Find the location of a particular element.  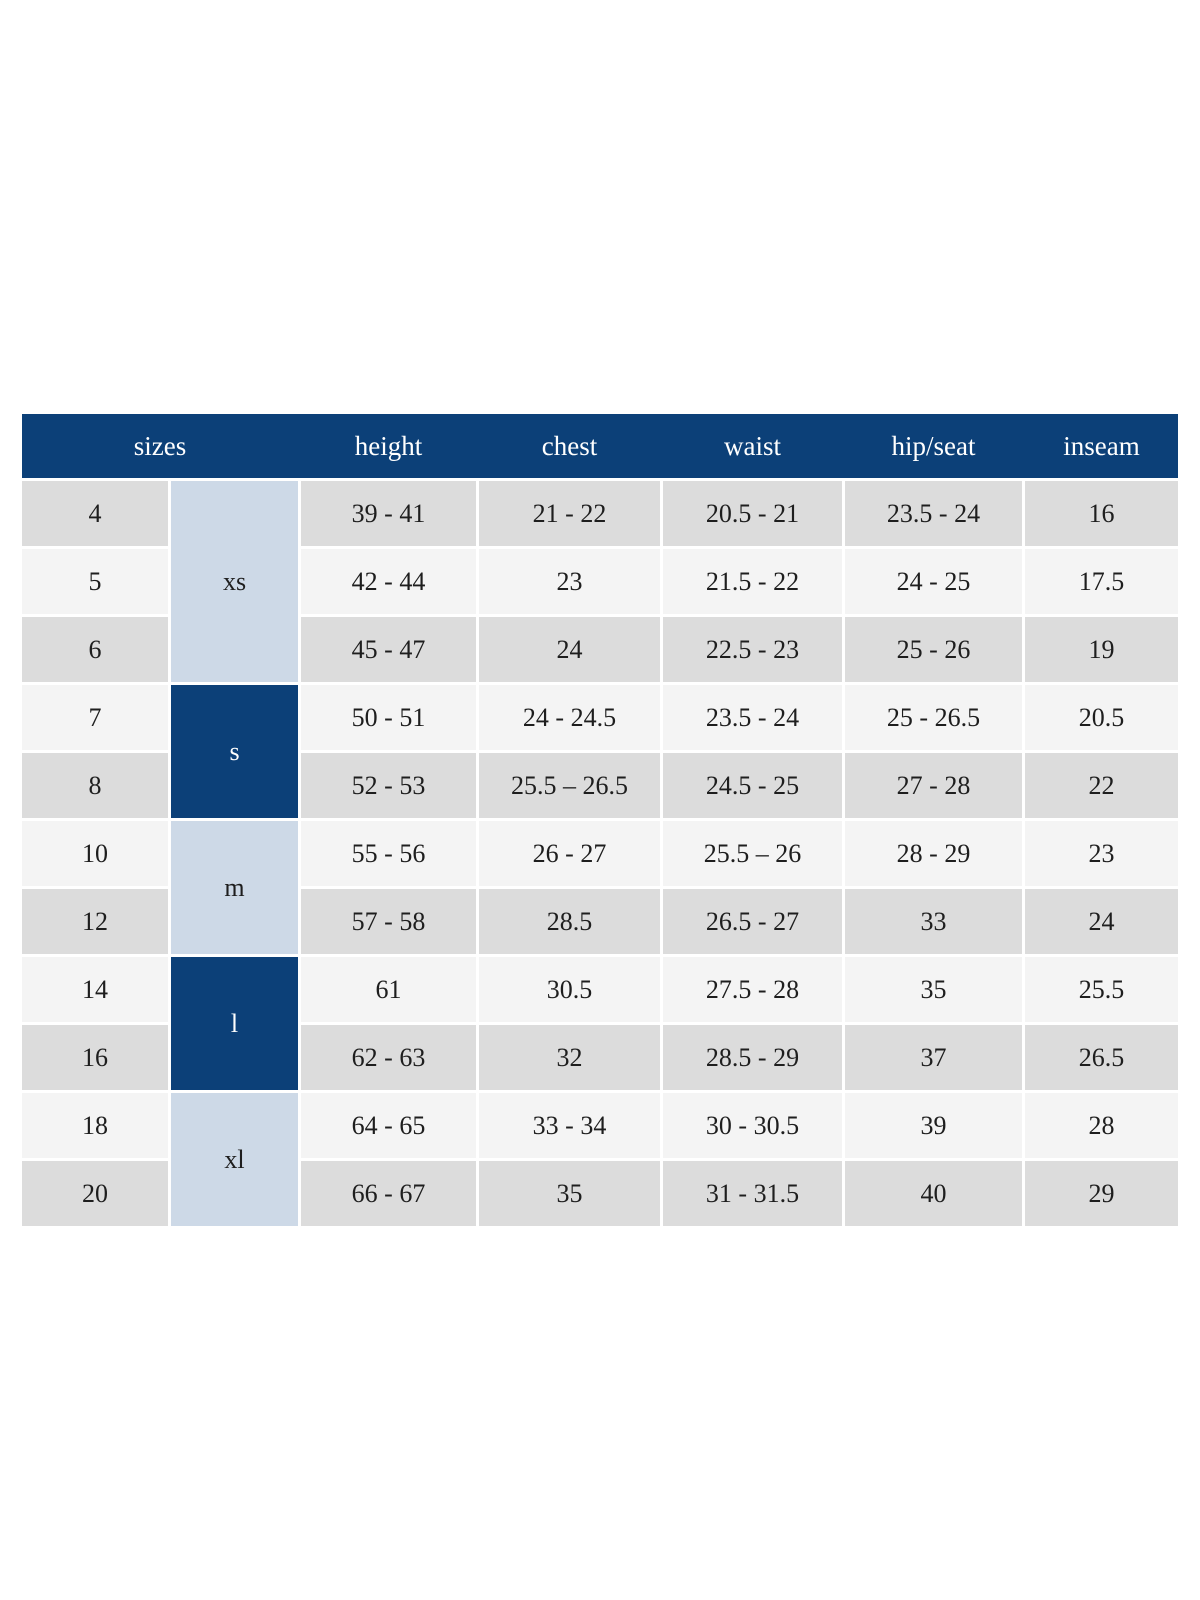

inseam-cell: 19 is located at coordinates (1101, 649).